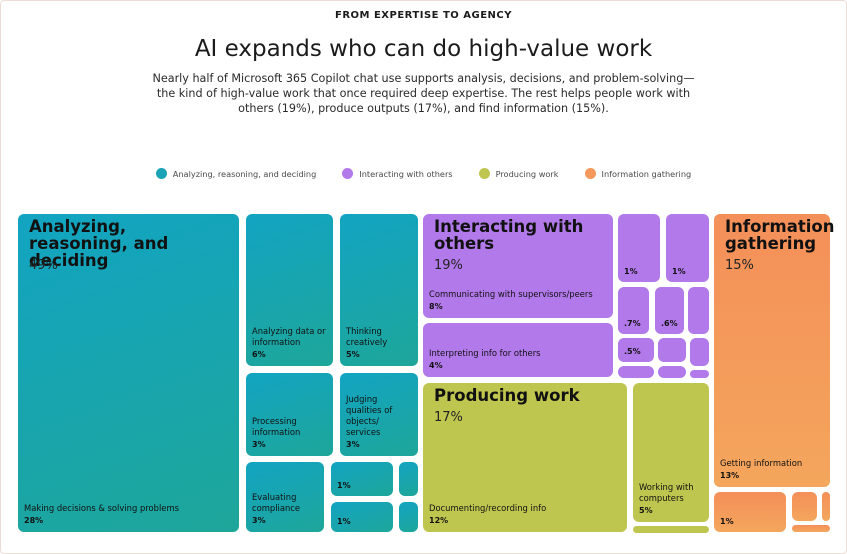 The height and width of the screenshot is (554, 847). I want to click on tile-label: Processing information 3%, so click(289, 433).